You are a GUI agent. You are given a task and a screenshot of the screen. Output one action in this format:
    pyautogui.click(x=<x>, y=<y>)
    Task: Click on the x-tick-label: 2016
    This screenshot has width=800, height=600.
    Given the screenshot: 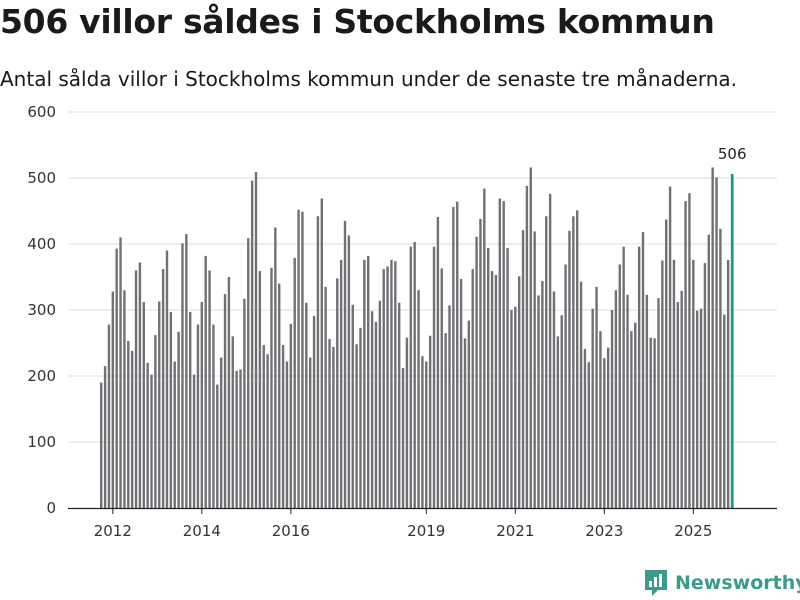 What is the action you would take?
    pyautogui.click(x=291, y=531)
    